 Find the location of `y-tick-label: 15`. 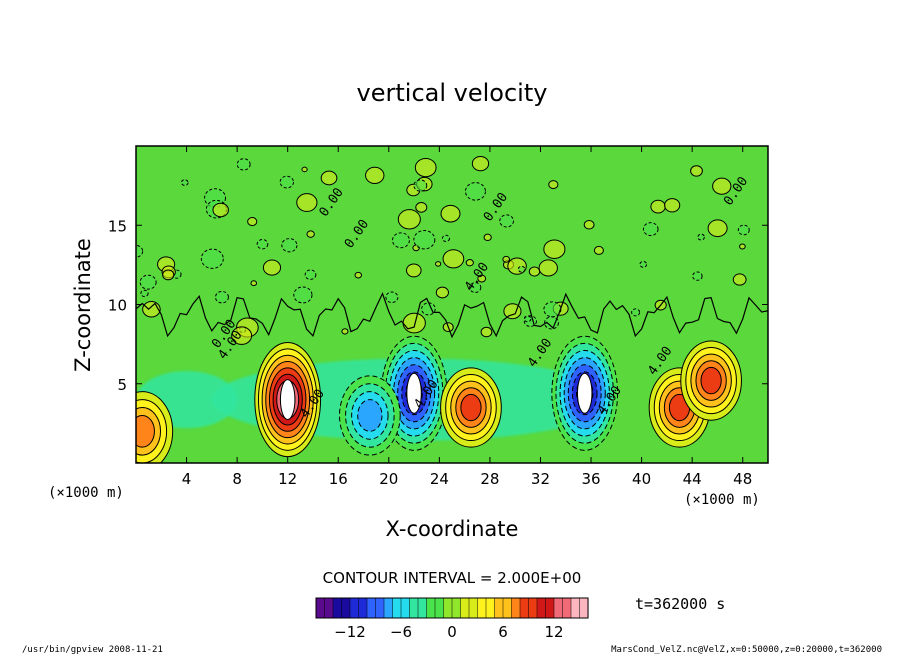

y-tick-label: 15 is located at coordinates (117, 226).